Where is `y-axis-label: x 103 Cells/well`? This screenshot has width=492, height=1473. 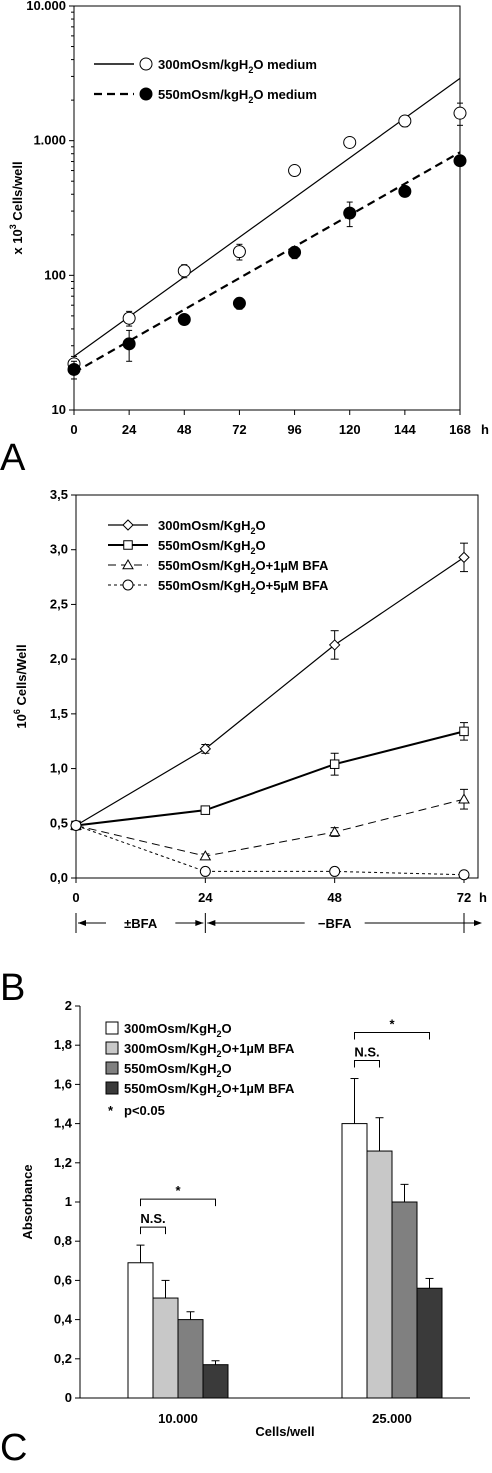
y-axis-label: x 103 Cells/well is located at coordinates (16, 207).